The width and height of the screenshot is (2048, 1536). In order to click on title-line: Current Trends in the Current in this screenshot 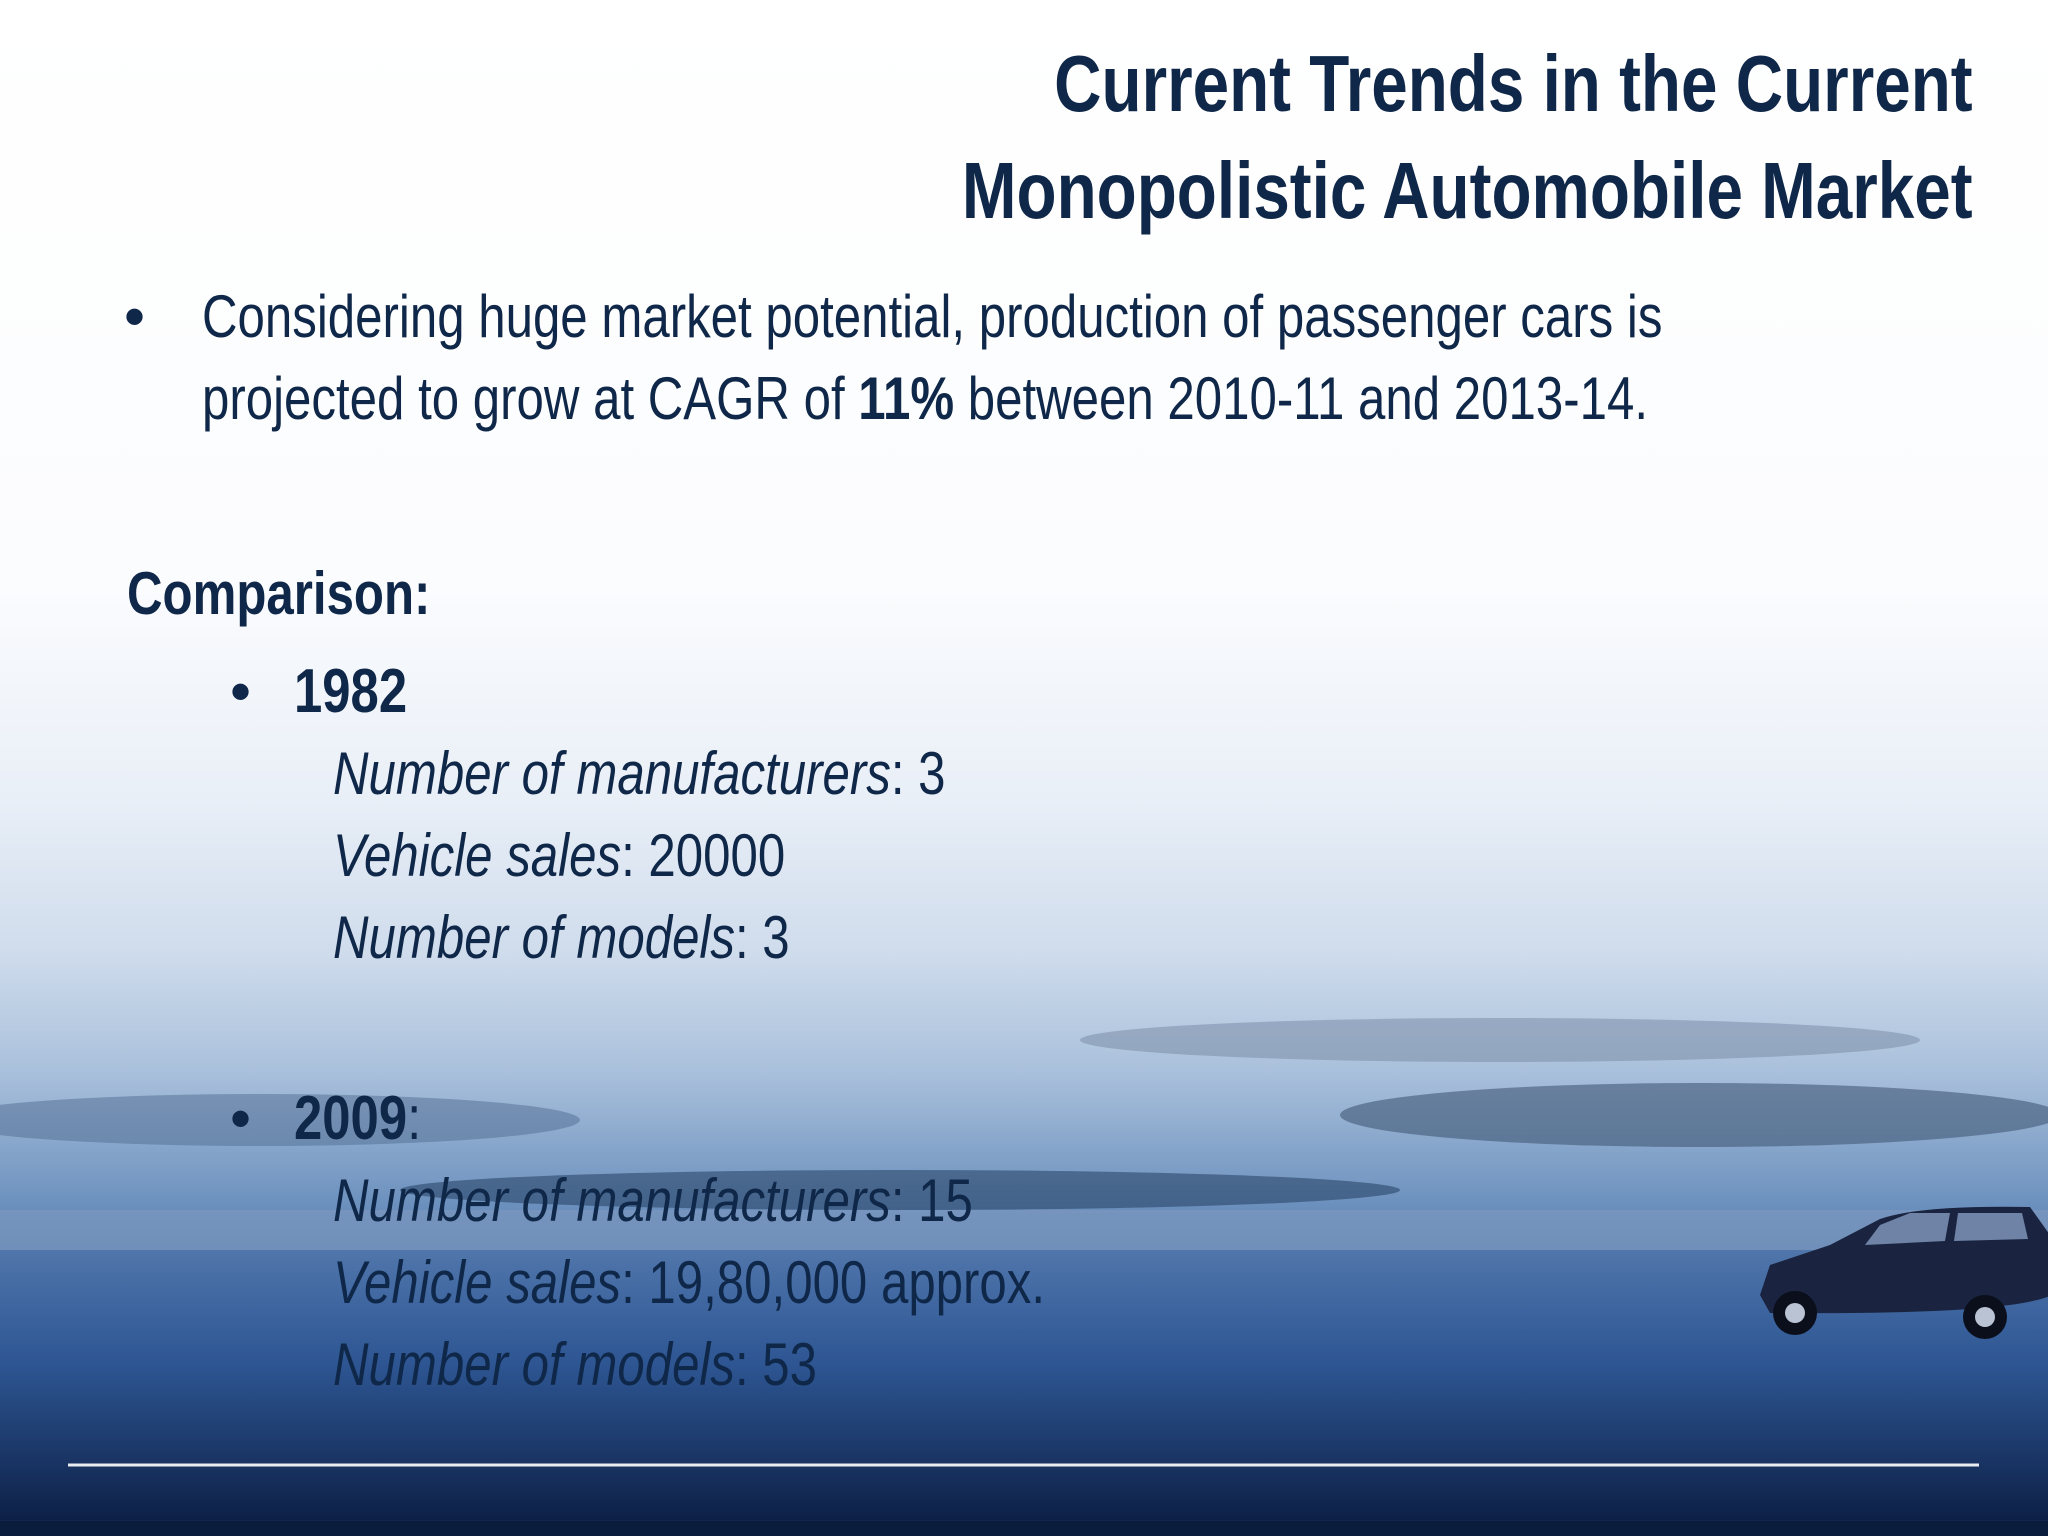, I will do `click(1513, 83)`.